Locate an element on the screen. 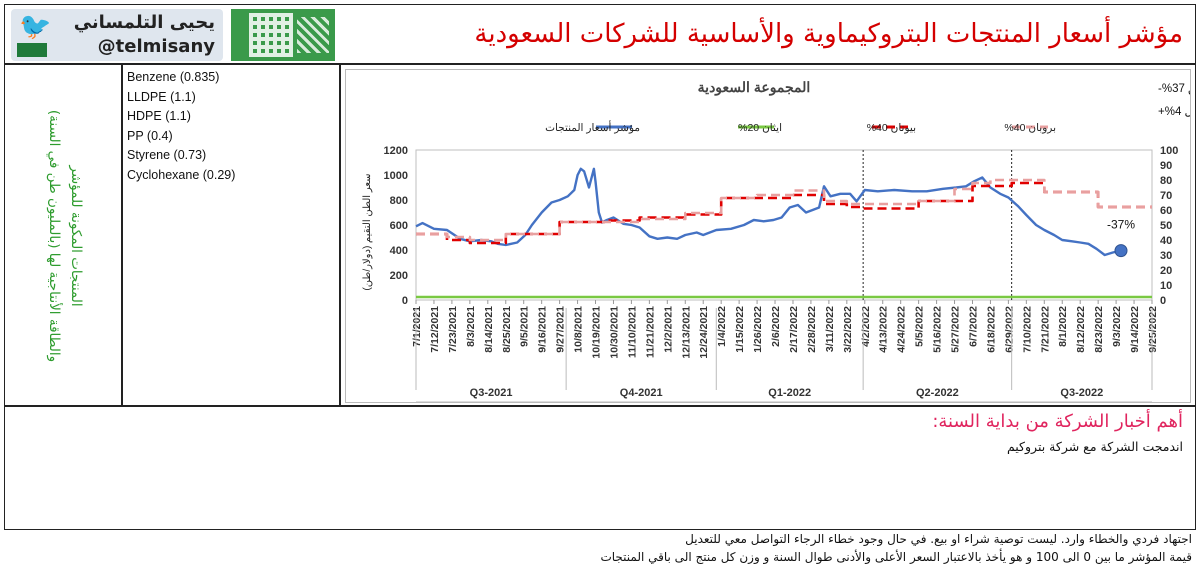 The height and width of the screenshot is (568, 1200). y-right-tick-label: 40 is located at coordinates (1166, 241).